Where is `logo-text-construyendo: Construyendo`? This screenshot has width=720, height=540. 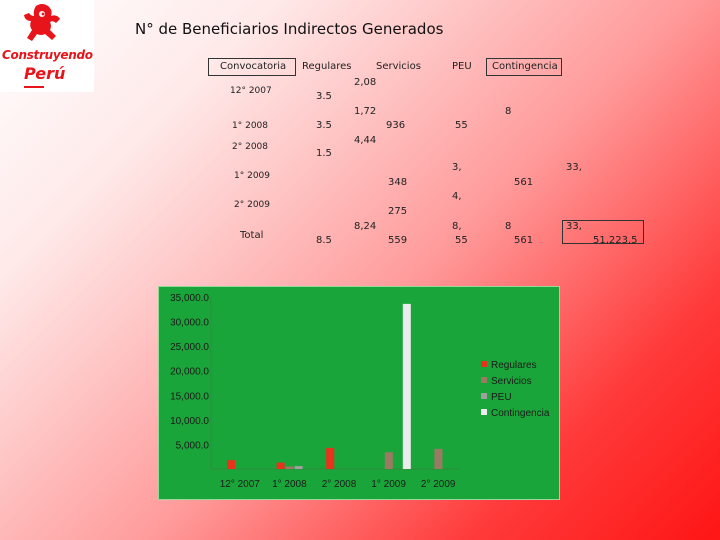
logo-text-construyendo: Construyendo is located at coordinates (47, 55).